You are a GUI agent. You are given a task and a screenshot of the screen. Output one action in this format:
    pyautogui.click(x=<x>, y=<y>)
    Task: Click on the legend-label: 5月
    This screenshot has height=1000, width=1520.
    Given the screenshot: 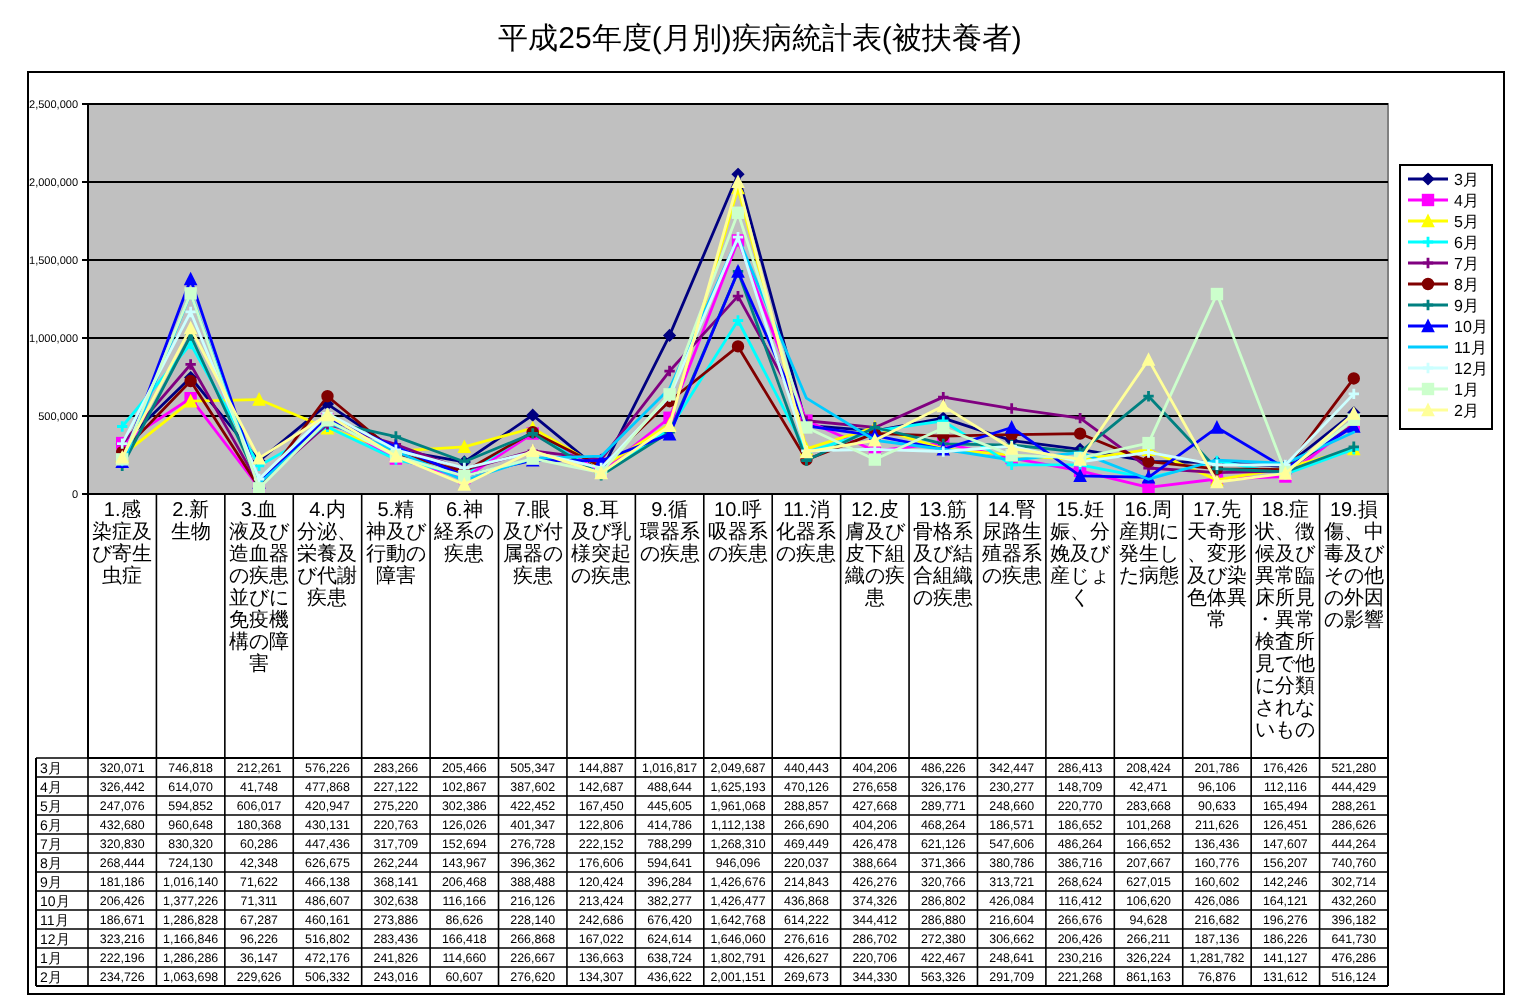 What is the action you would take?
    pyautogui.click(x=1466, y=222)
    